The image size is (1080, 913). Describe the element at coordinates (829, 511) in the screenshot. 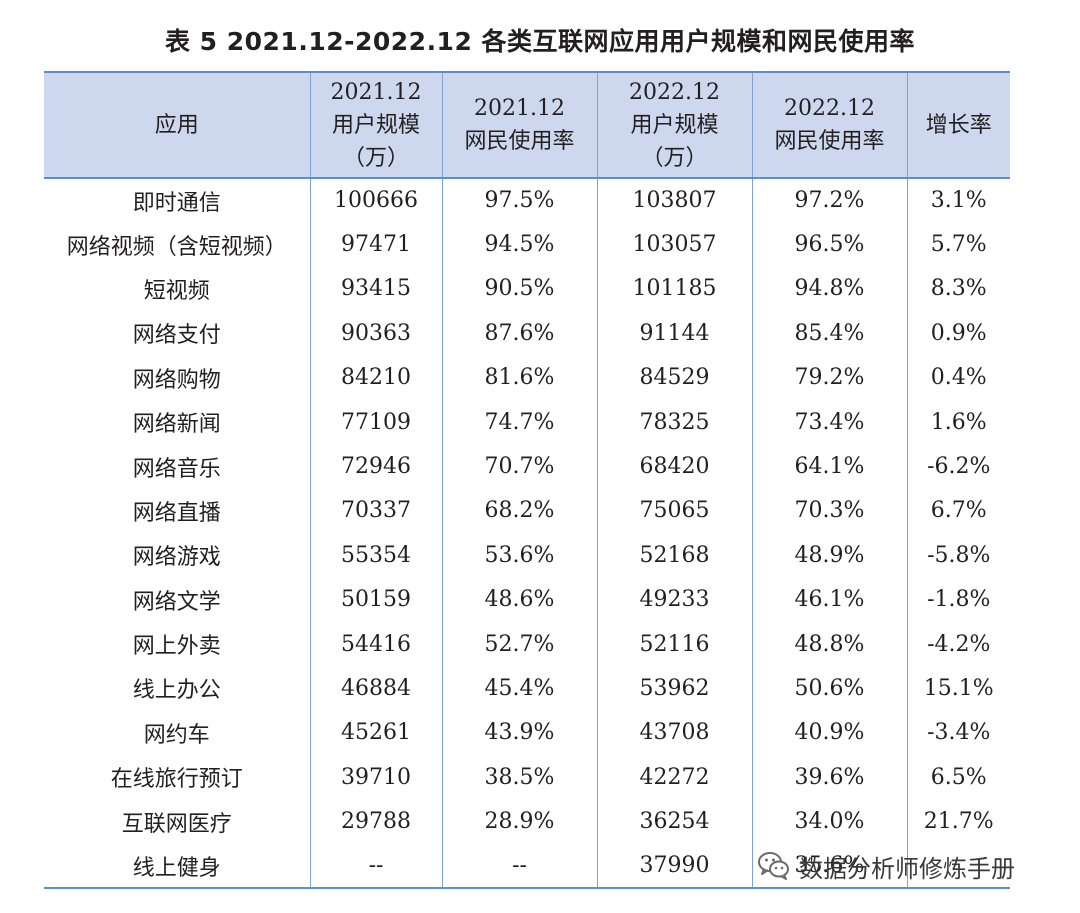

I see `table-cell: 70.3%` at that location.